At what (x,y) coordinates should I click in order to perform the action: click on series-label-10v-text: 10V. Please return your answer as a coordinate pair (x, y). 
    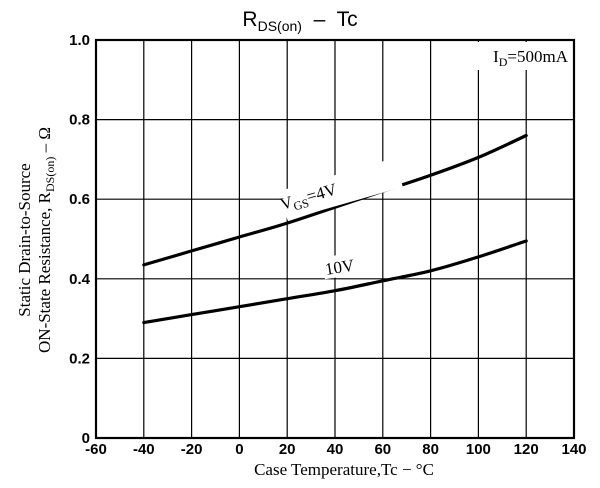
    Looking at the image, I should click on (340, 266).